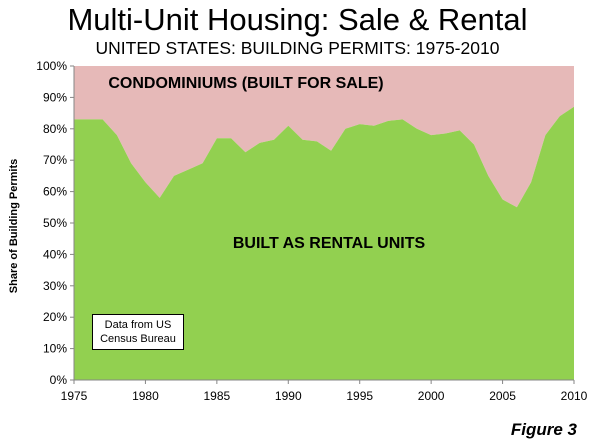 The width and height of the screenshot is (595, 447). What do you see at coordinates (138, 339) in the screenshot?
I see `note-line-2: Census Bureau` at bounding box center [138, 339].